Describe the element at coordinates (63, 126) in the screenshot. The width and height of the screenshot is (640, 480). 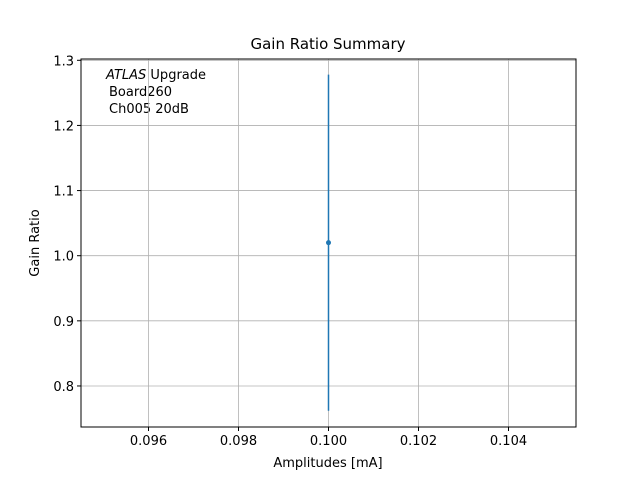
I see `y-tick-label: 1.2` at that location.